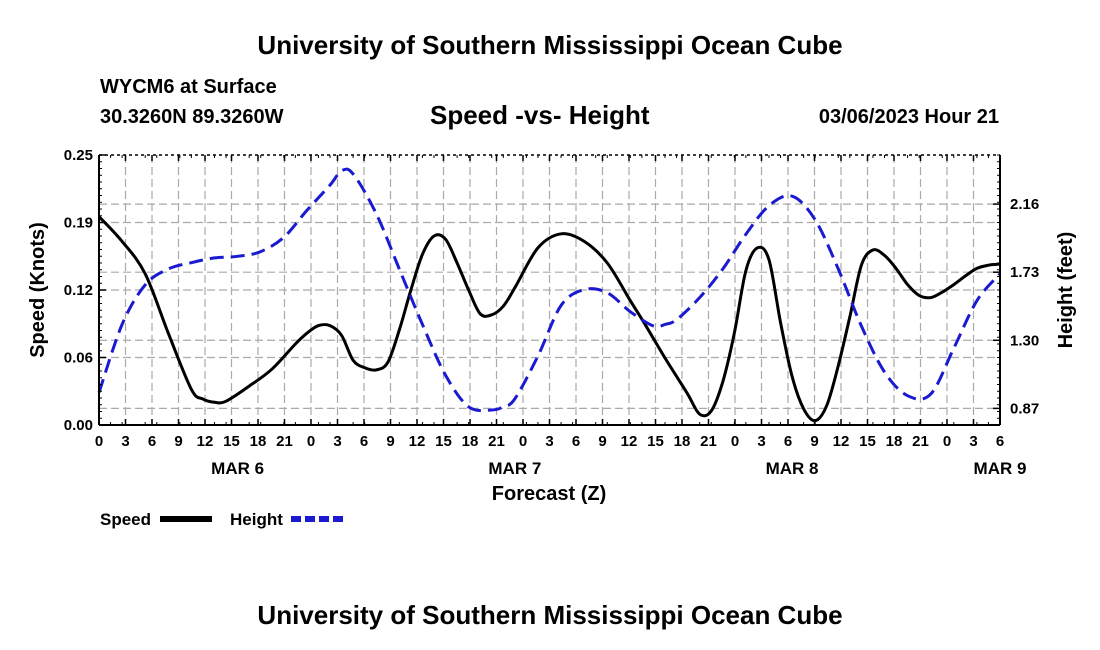 Image resolution: width=1100 pixels, height=650 pixels. Describe the element at coordinates (256, 519) in the screenshot. I see `legend-label-height: Height` at that location.